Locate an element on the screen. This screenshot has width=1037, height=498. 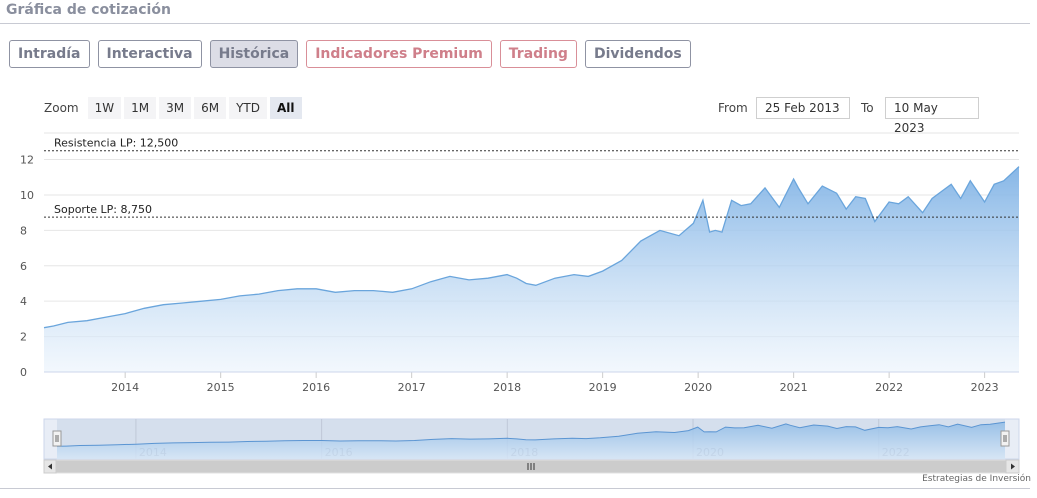
zoom-3m-button: 3M is located at coordinates (175, 108).